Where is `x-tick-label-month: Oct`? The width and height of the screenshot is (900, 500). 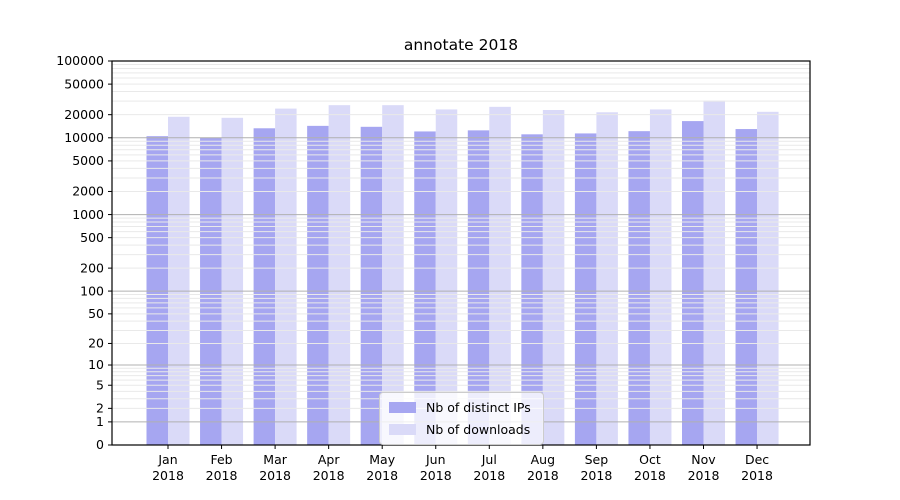 x-tick-label-month: Oct is located at coordinates (650, 459).